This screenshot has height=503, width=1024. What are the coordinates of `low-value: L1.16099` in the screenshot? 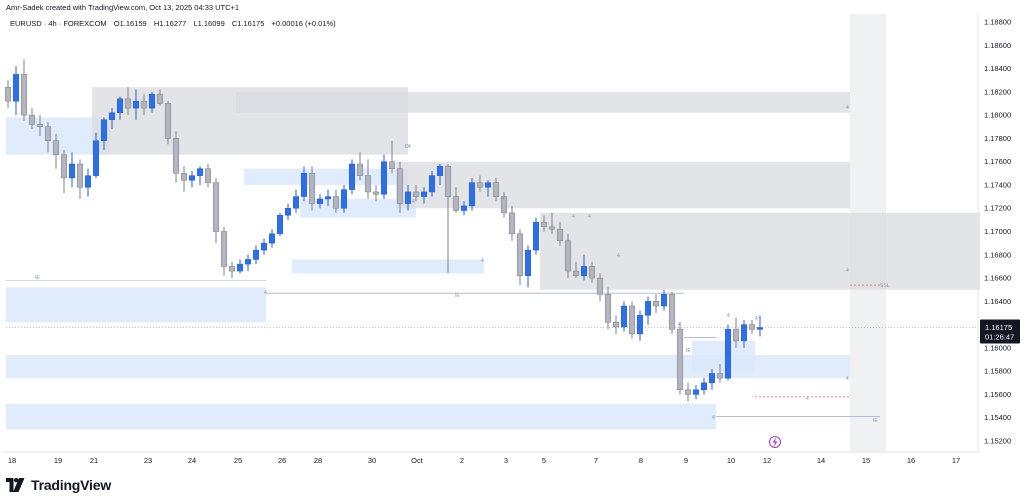 It's located at (209, 23).